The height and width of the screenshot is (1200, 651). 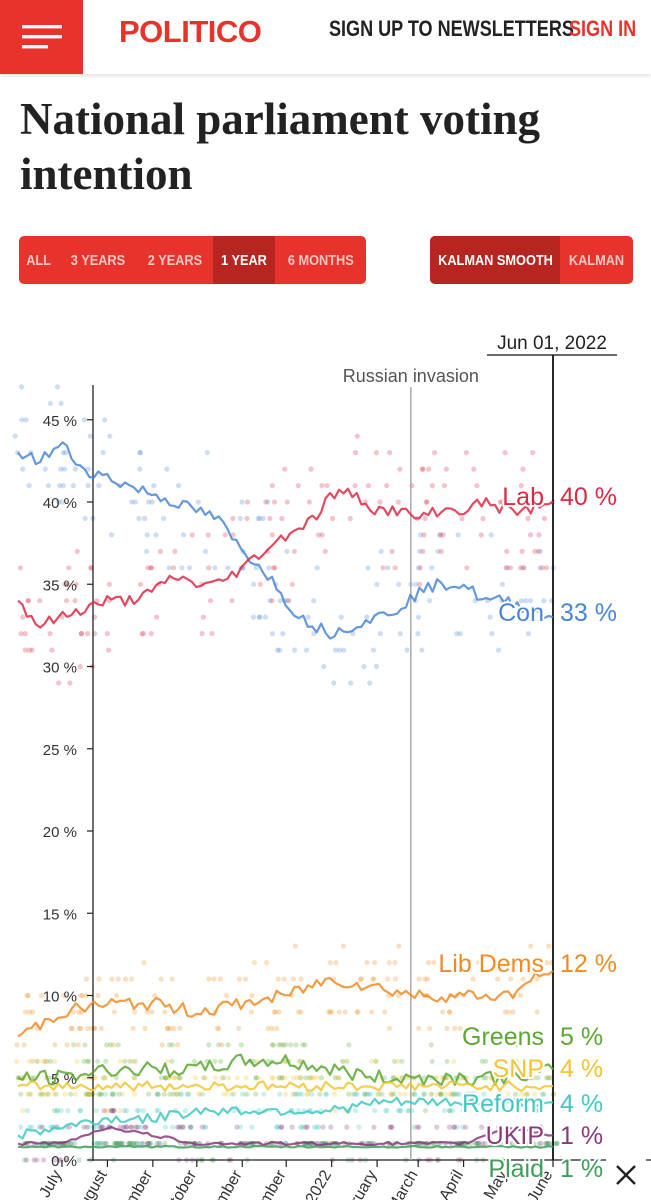 I want to click on close-button, so click(x=626, y=1175).